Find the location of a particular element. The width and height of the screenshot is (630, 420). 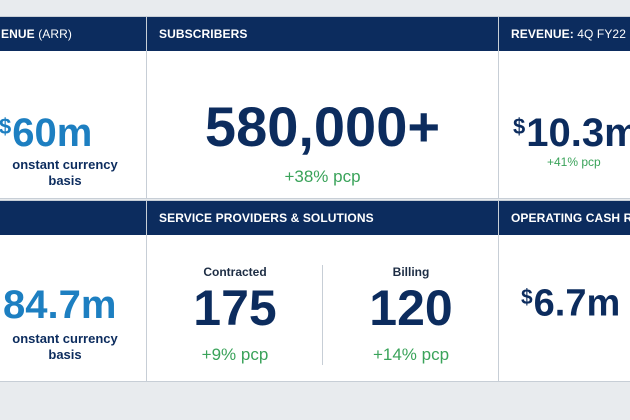

revenue-quarter-panel: REVENUE: 4Q FY22 $10.3m +41% pcp is located at coordinates (564, 107).